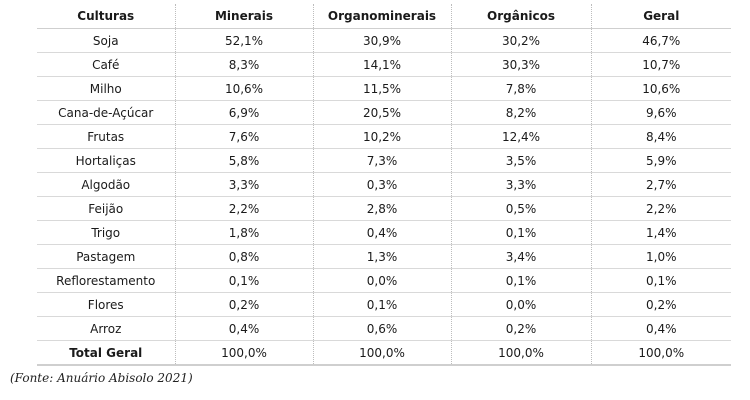 This screenshot has width=750, height=400. Describe the element at coordinates (106, 256) in the screenshot. I see `crop-name-cell: Pastagem` at that location.